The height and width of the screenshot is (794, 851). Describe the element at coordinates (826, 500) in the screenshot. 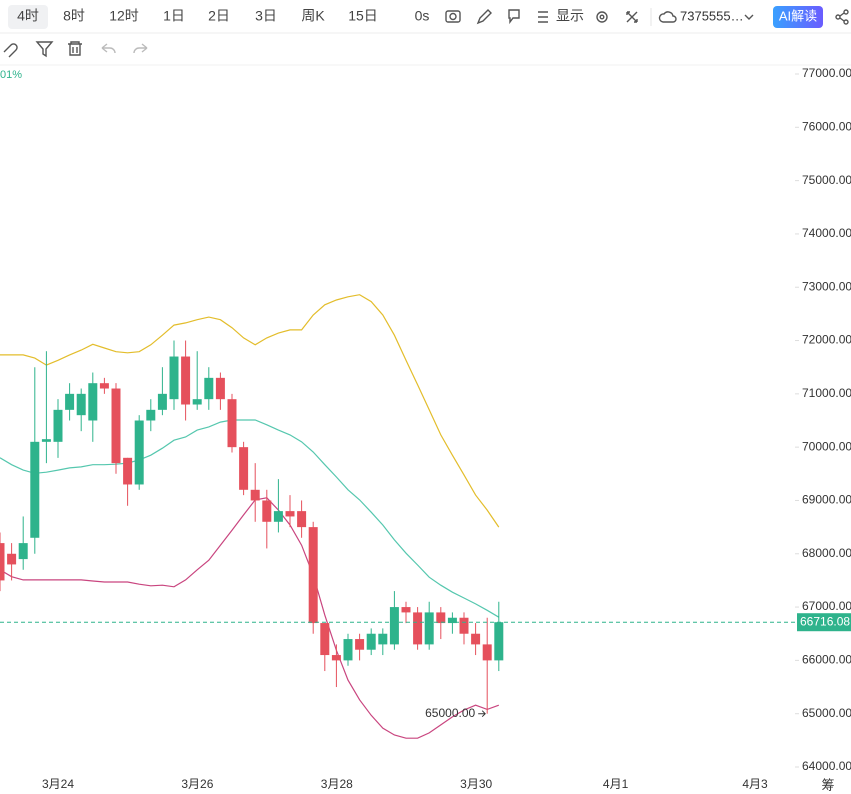

I see `y-tick-label: 69000.00` at that location.